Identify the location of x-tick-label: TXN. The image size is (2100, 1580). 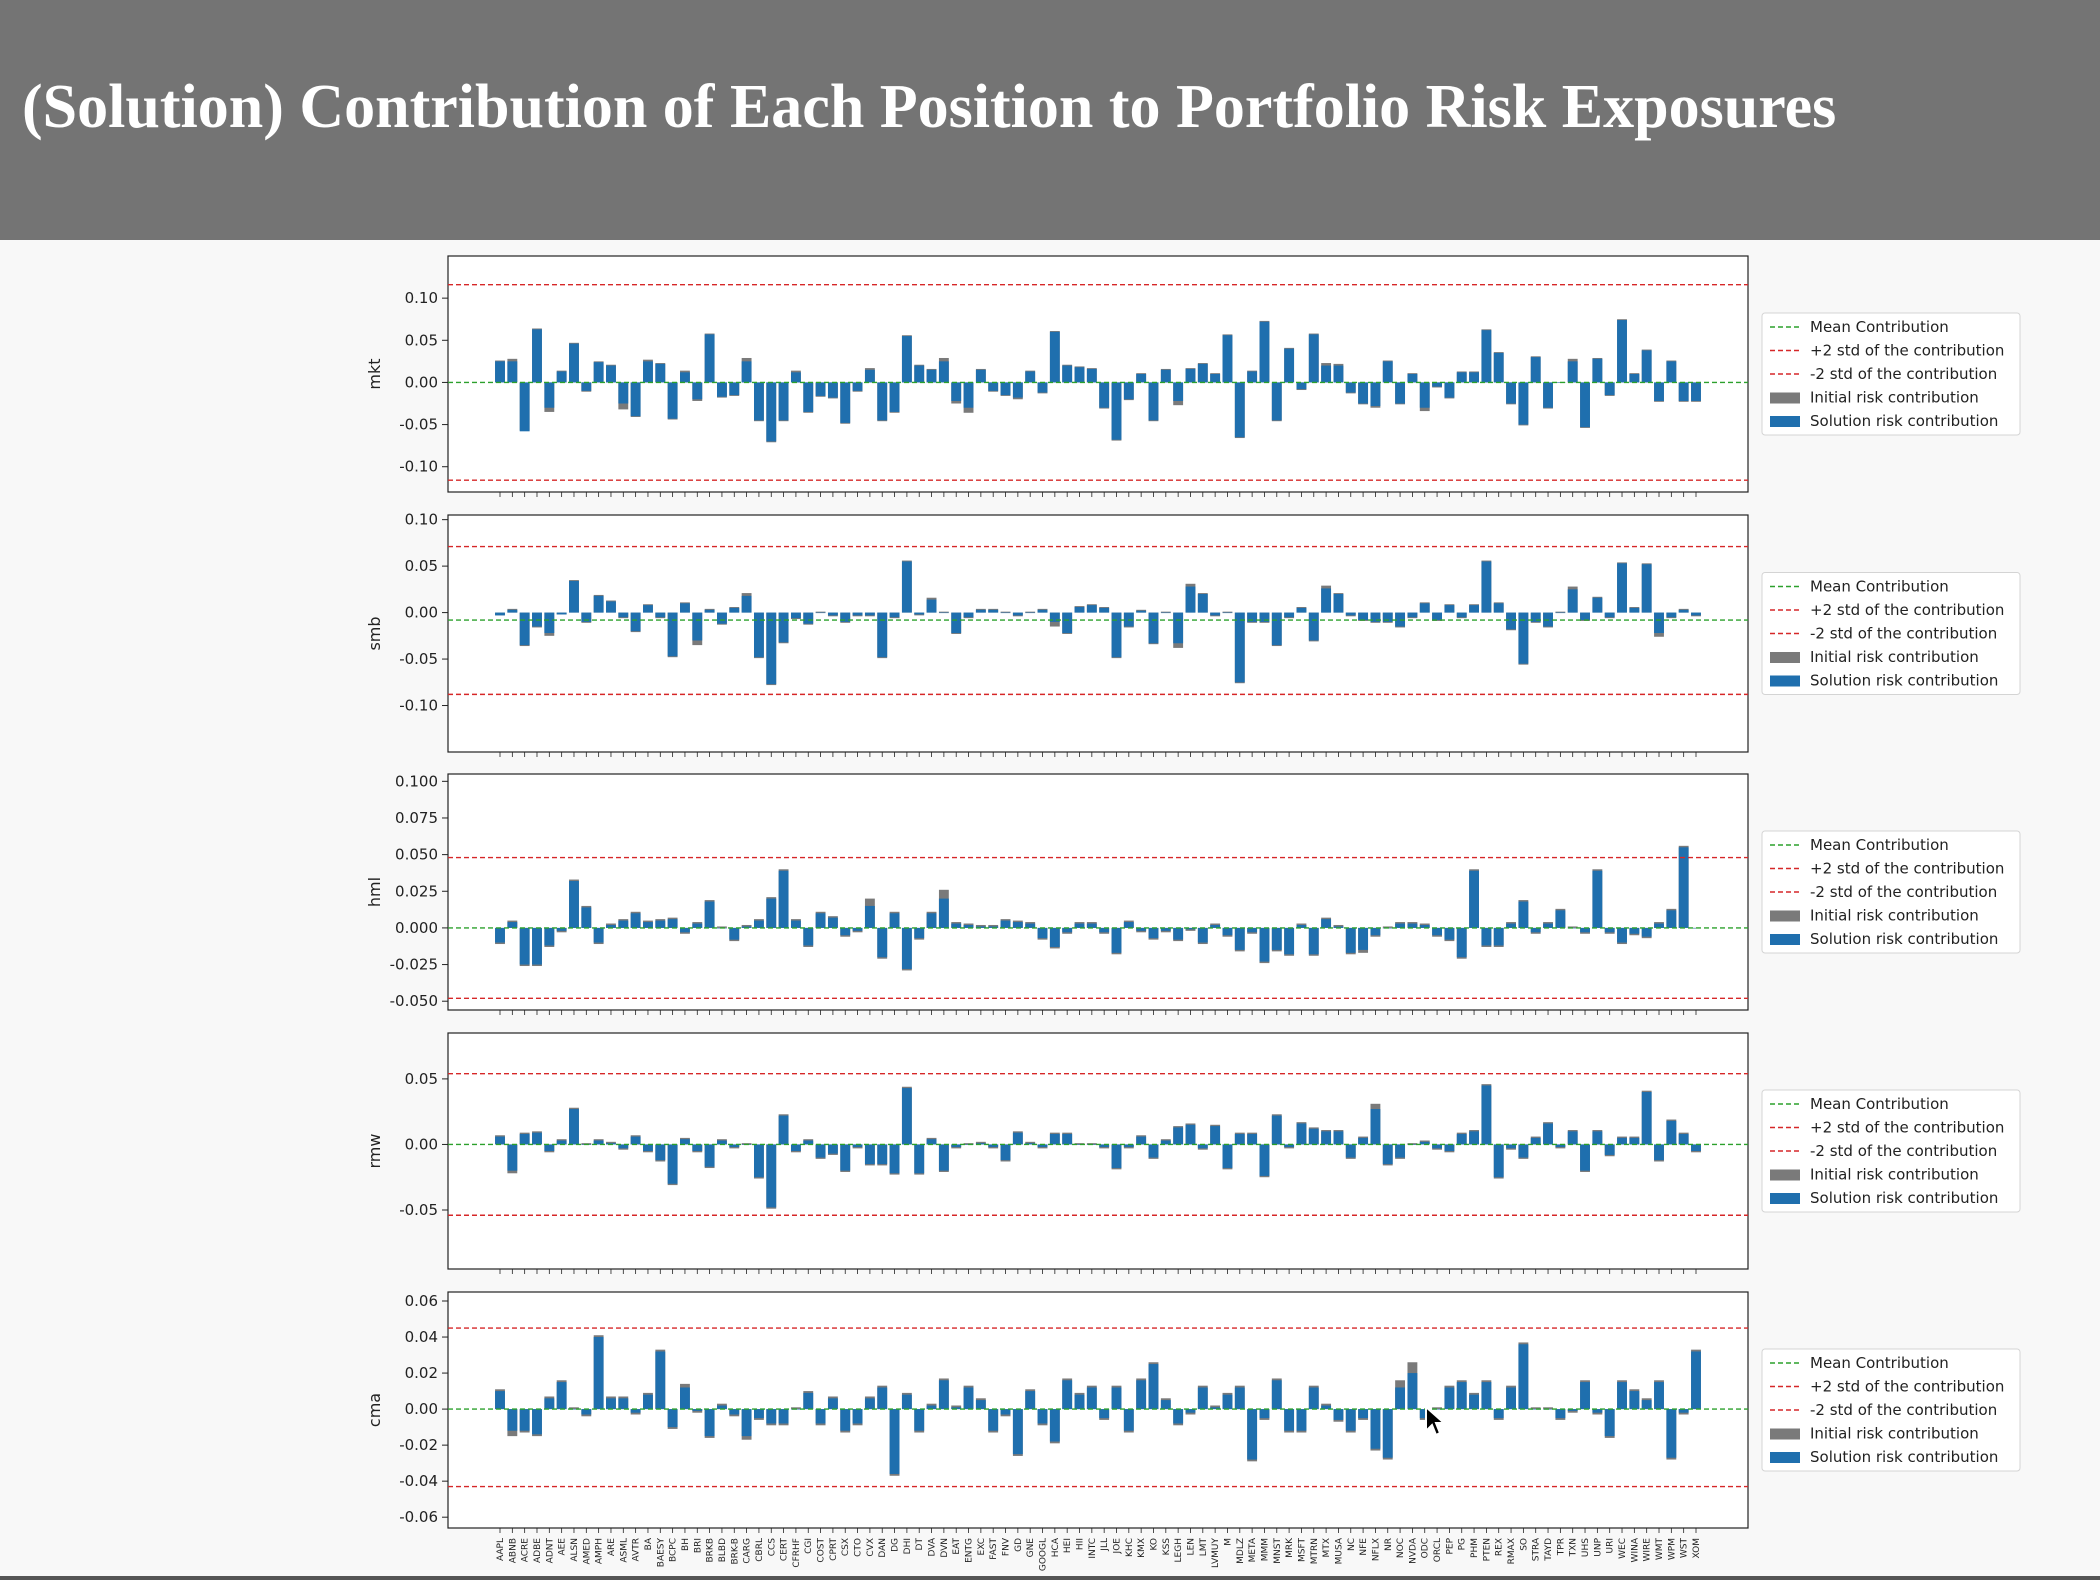
(1574, 1547).